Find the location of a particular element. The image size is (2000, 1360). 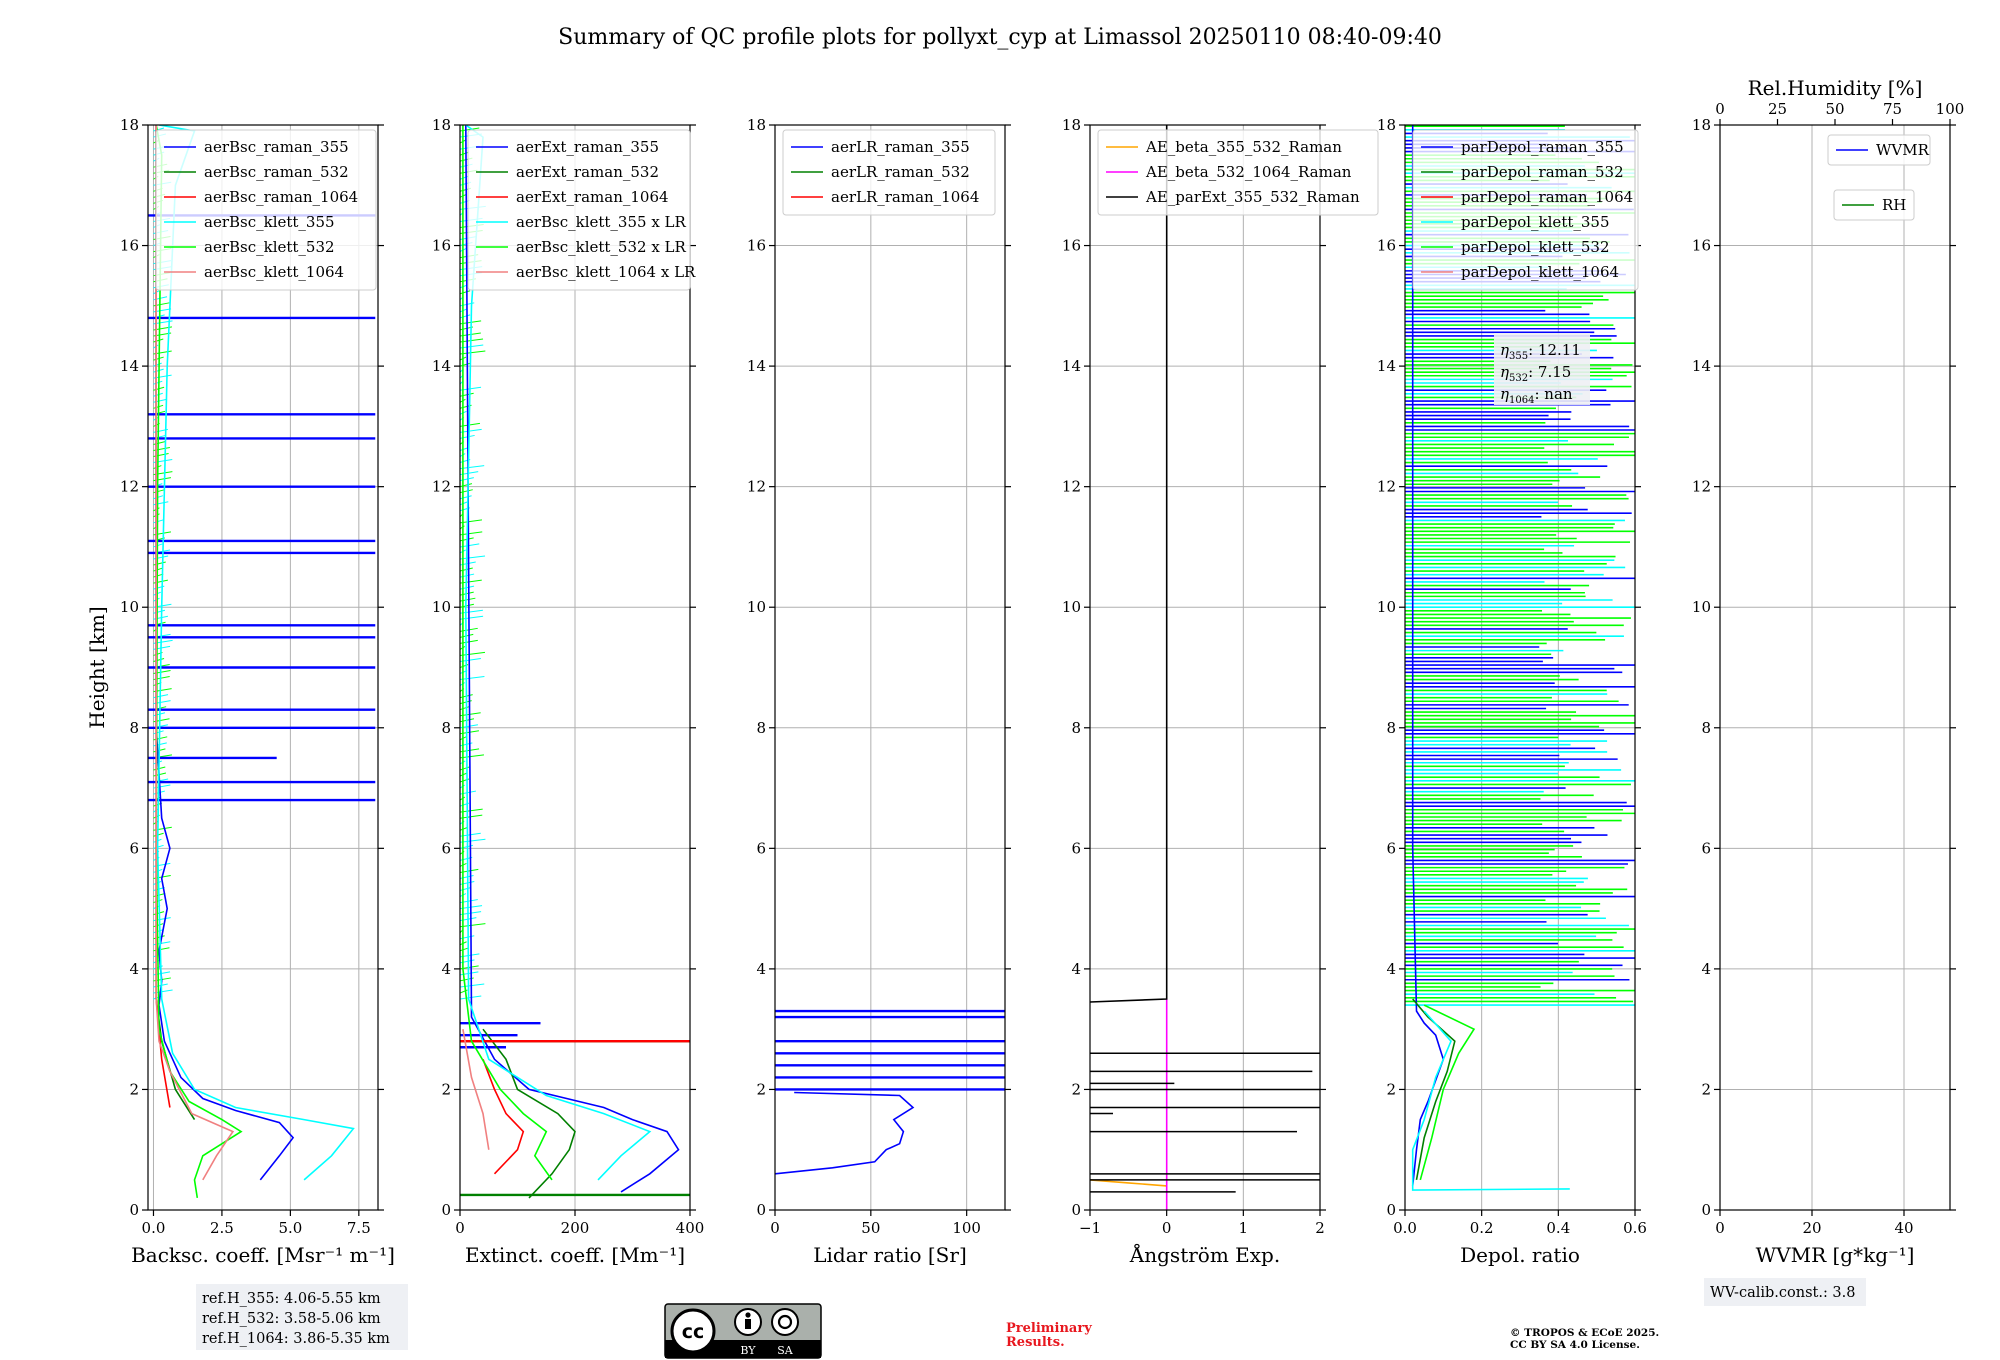

legend-label: aerBsc_klett_532 x LR is located at coordinates (601, 247).